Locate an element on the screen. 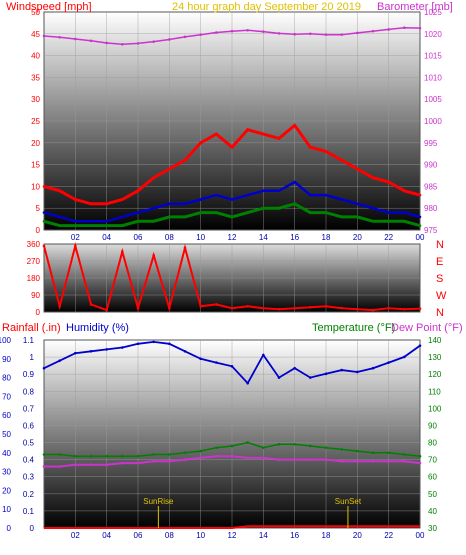 This screenshot has width=466, height=555. rainfall-line is located at coordinates (232, 527).